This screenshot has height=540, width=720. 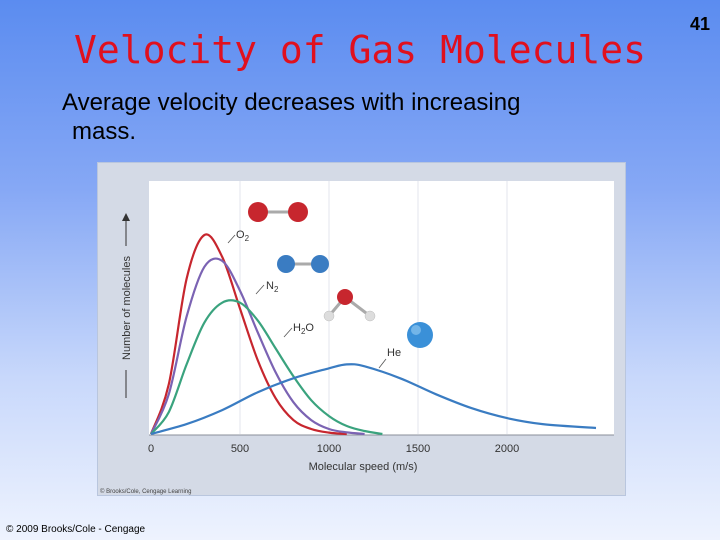 I want to click on n2-molecule-icon, so click(x=303, y=264).